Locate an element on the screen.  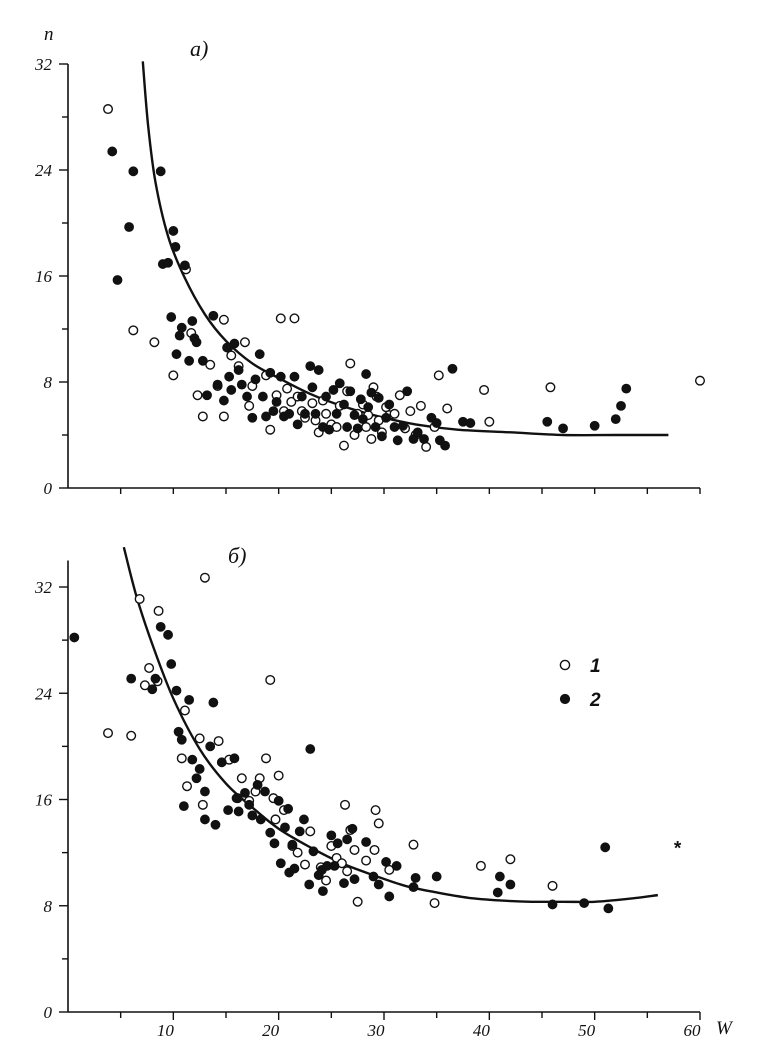
x-tick-label: 10 is located at coordinates (166, 1030).